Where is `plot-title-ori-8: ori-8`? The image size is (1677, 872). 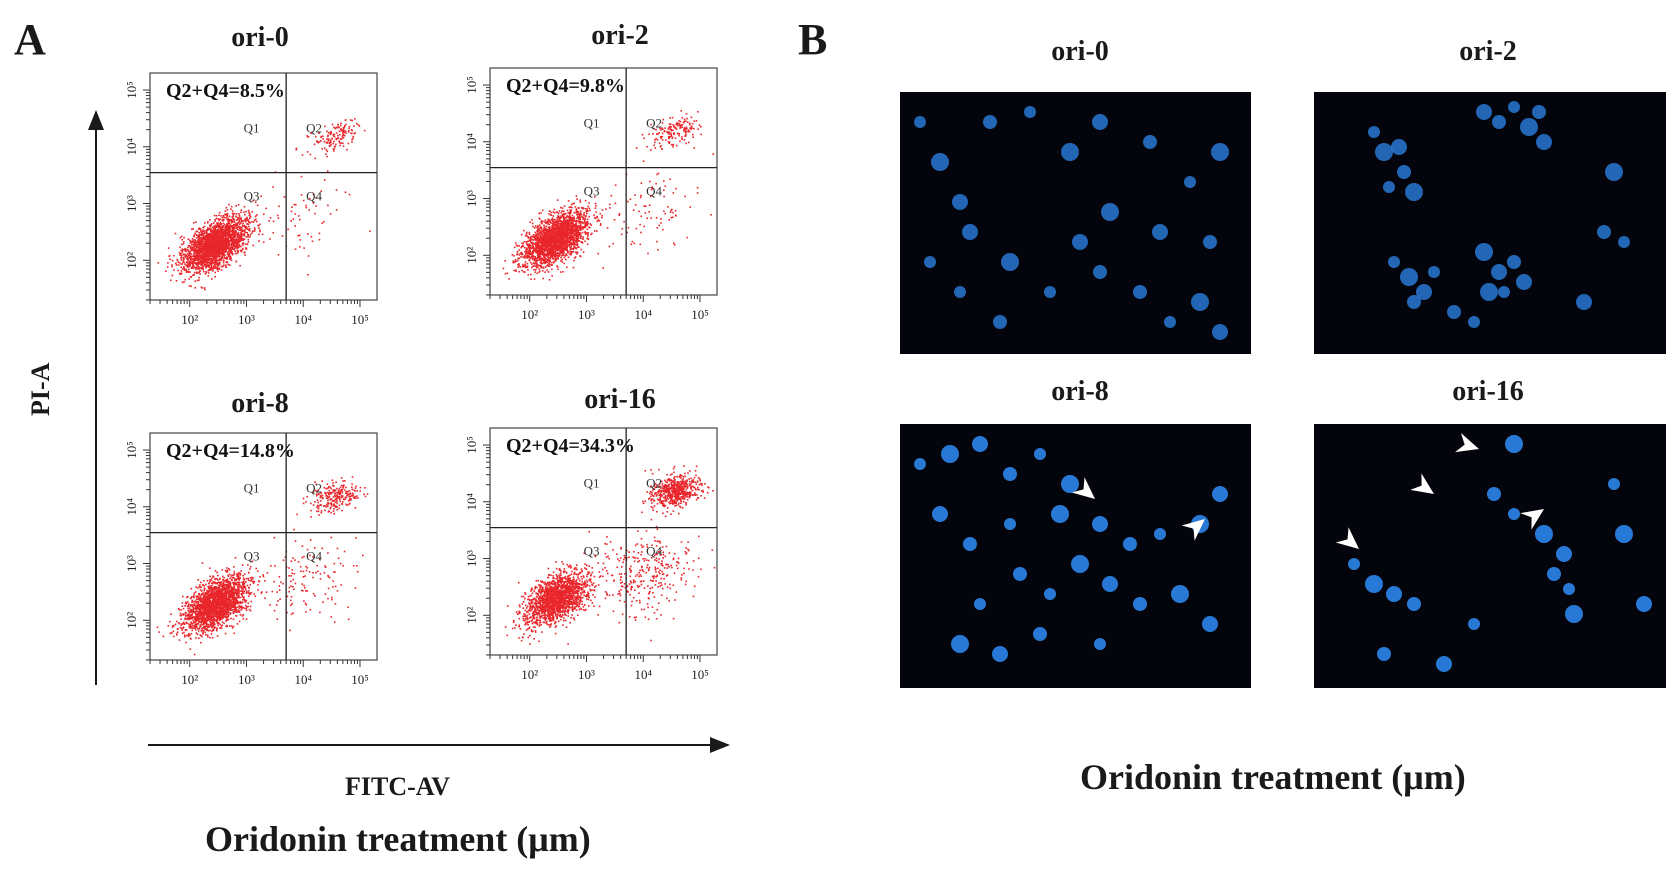
plot-title-ori-8: ori-8 is located at coordinates (260, 403).